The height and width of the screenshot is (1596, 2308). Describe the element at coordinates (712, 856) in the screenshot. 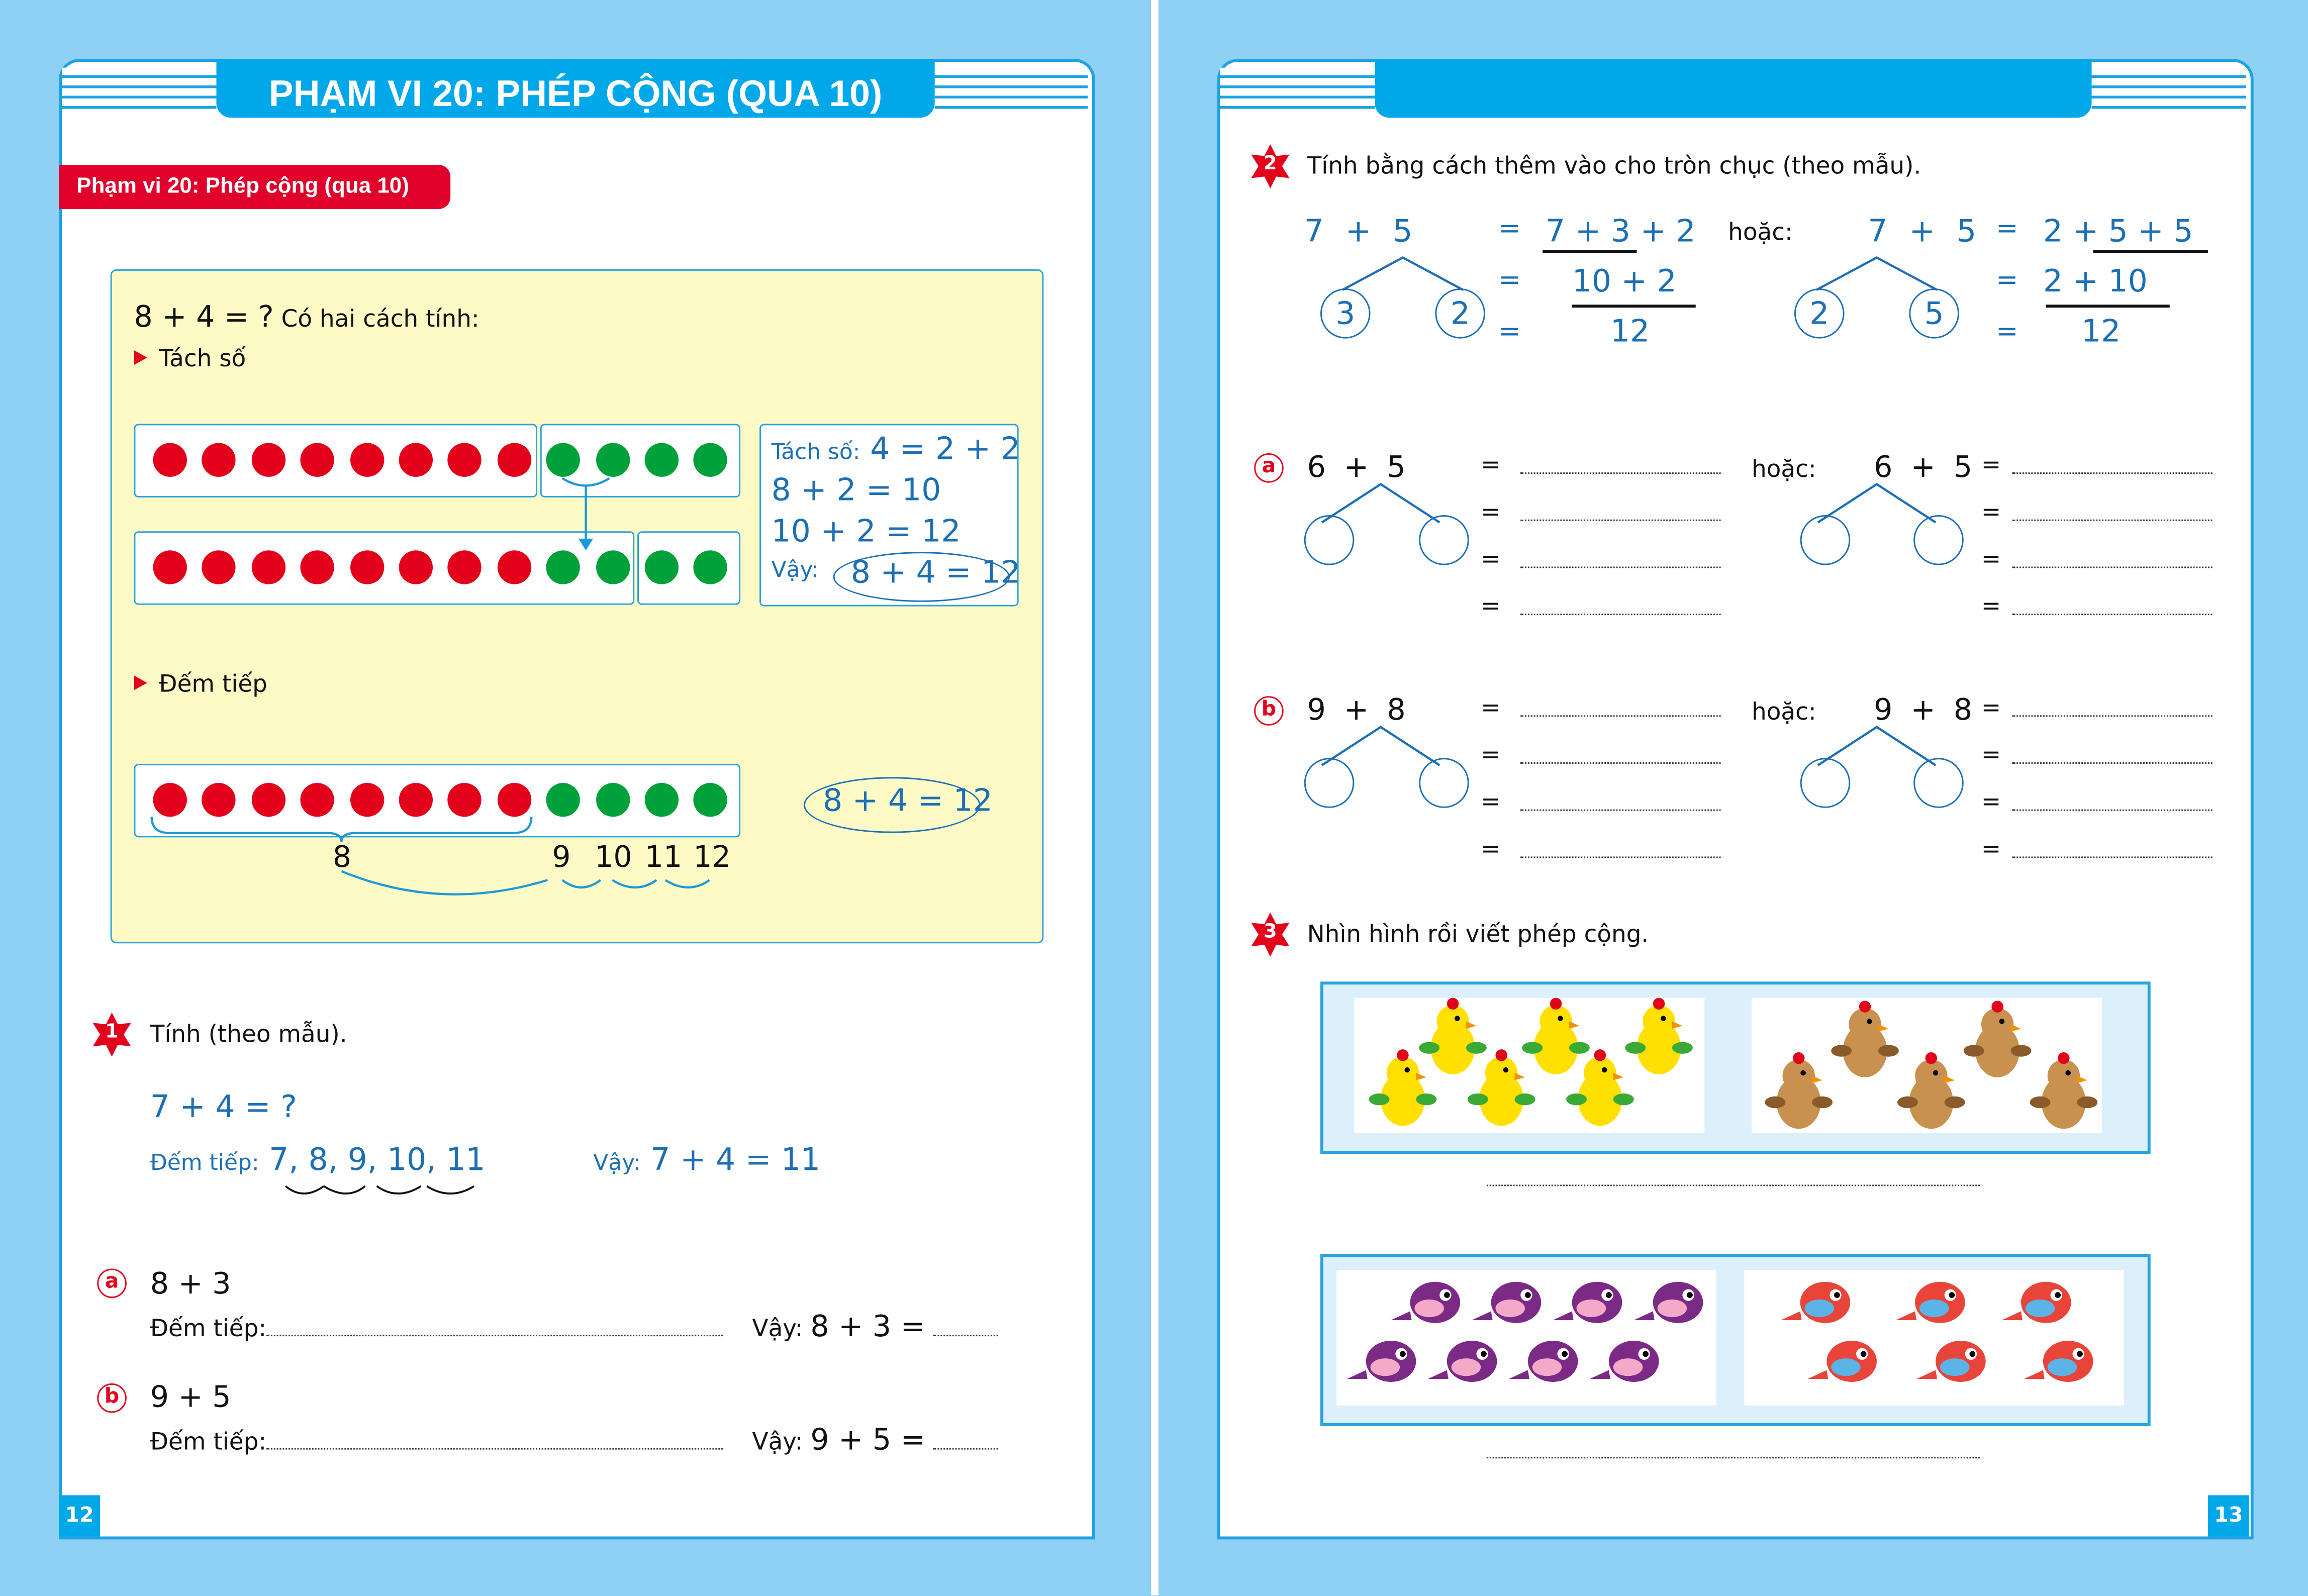

I see `count-label: 12` at that location.